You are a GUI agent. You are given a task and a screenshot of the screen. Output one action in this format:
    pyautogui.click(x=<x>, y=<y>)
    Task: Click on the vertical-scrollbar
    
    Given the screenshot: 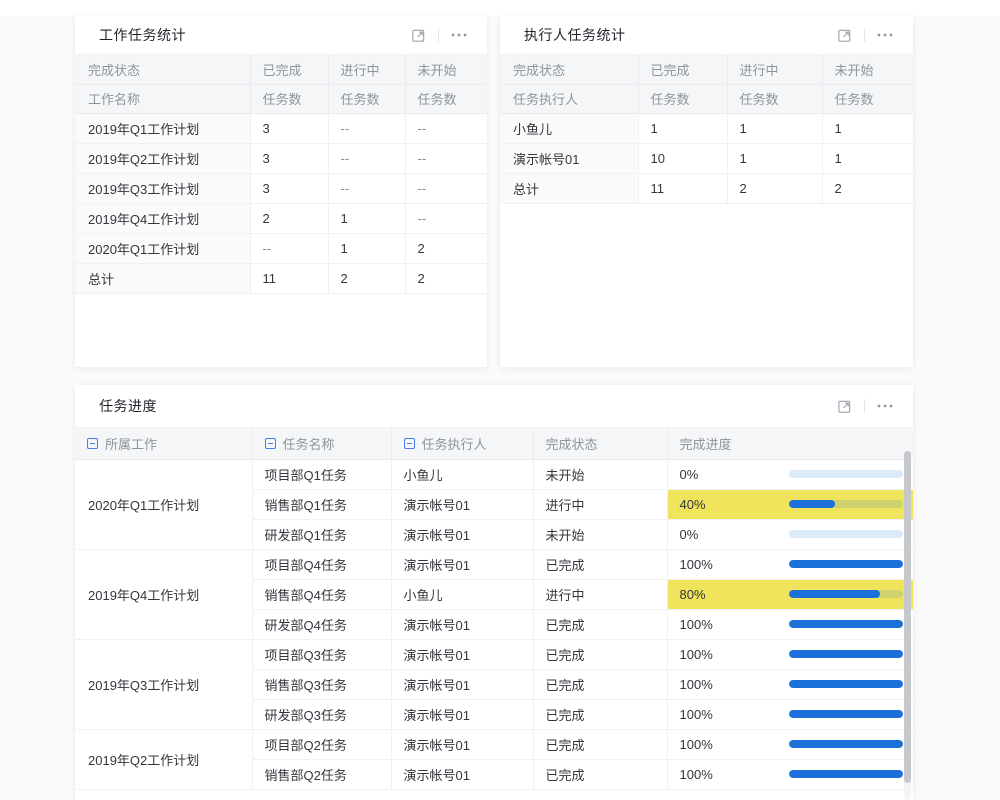 What is the action you would take?
    pyautogui.click(x=907, y=624)
    